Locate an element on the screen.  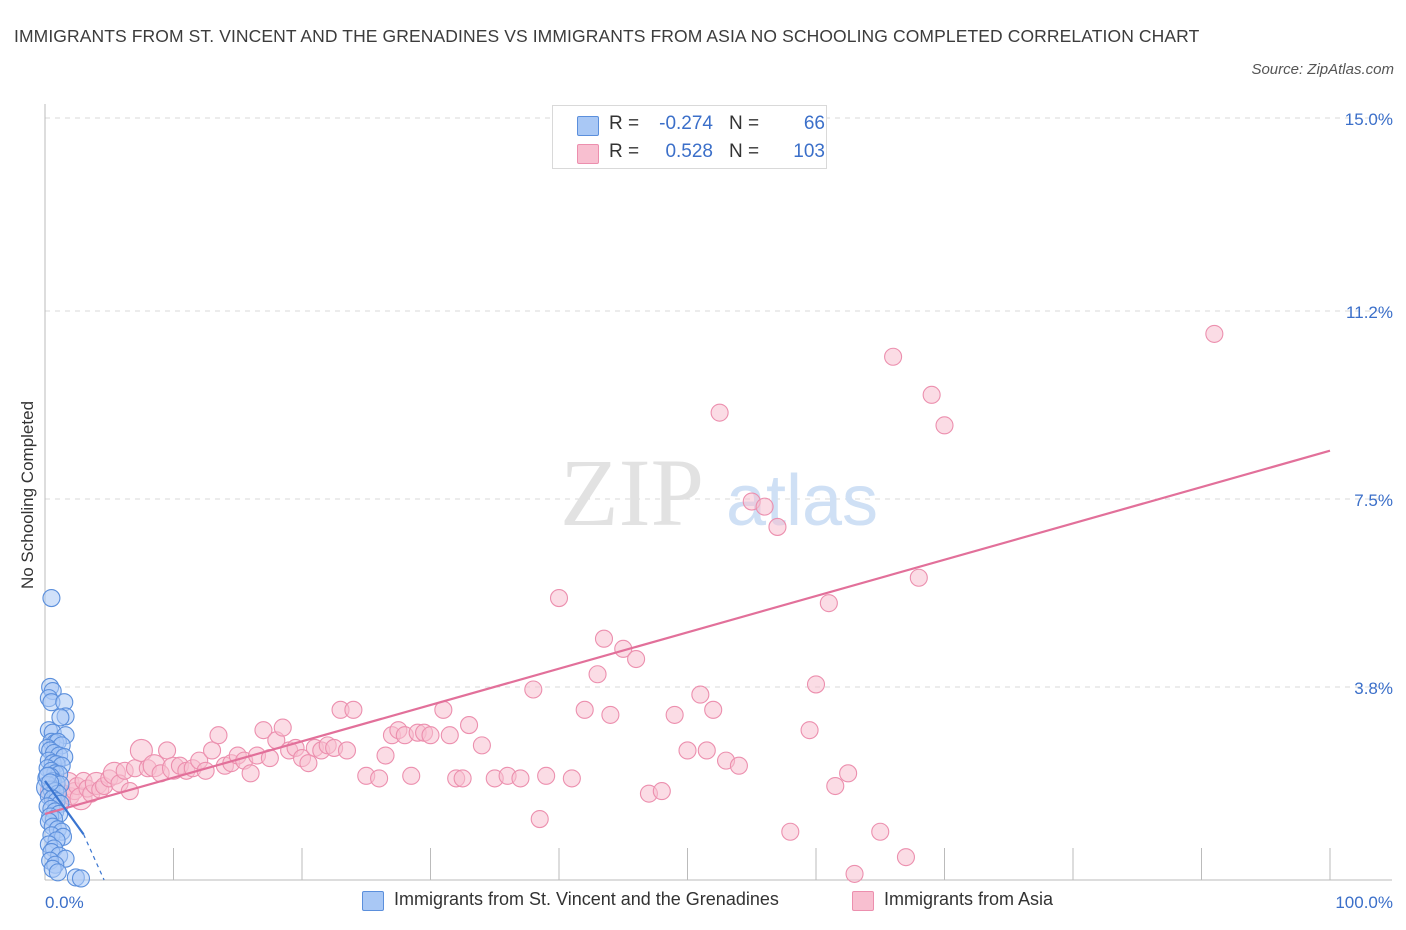
legend-swatch-pink is located at coordinates (588, 154).